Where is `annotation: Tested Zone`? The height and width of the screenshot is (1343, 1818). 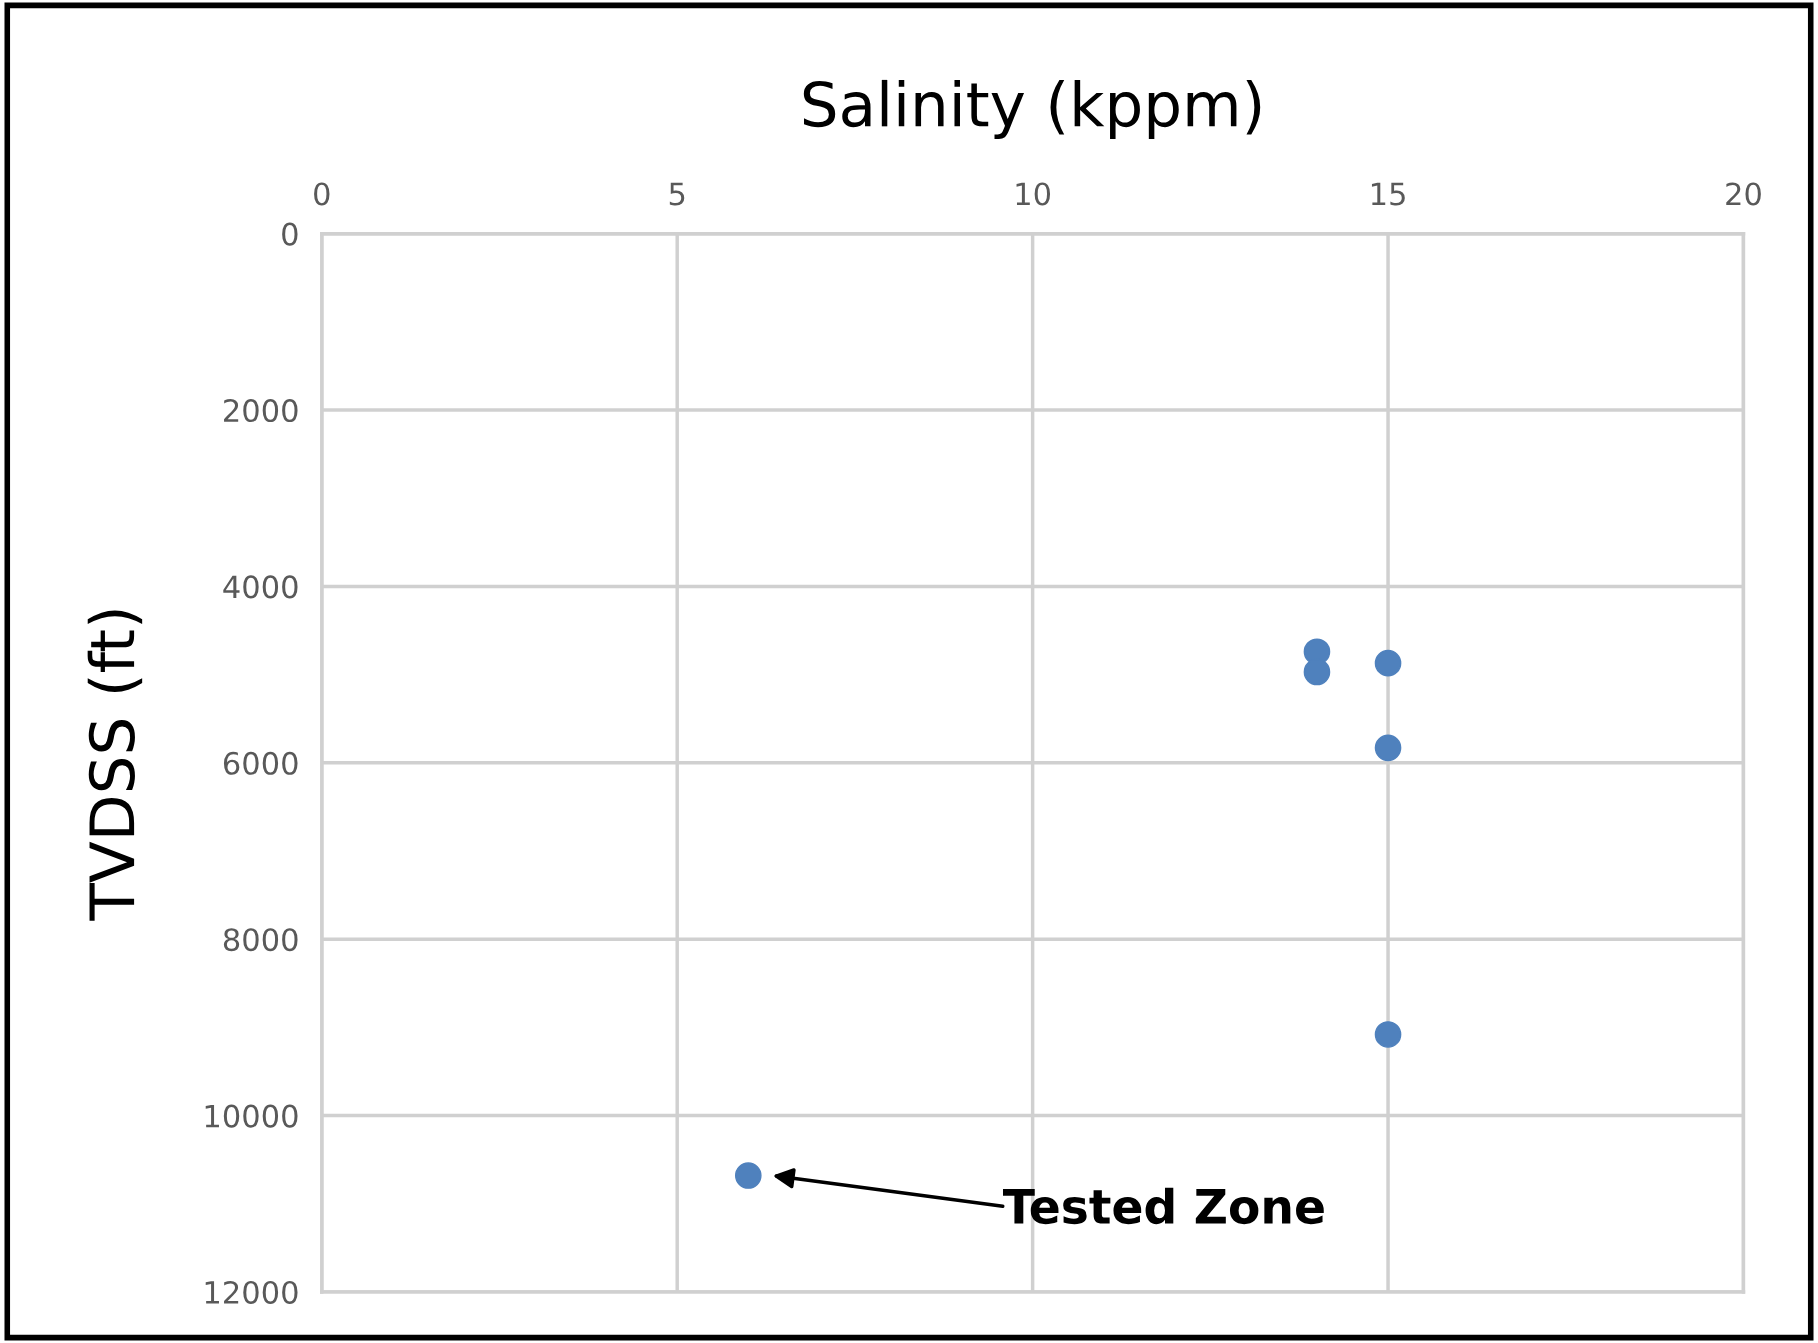 annotation: Tested Zone is located at coordinates (1163, 1206).